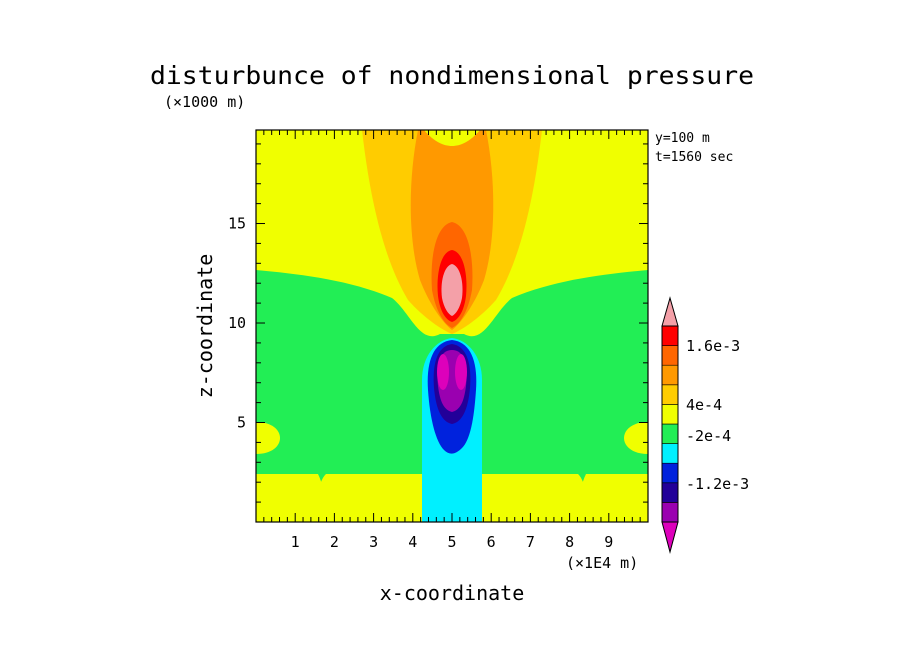  Describe the element at coordinates (694, 157) in the screenshot. I see `annotation-t: t=1560 sec` at that location.